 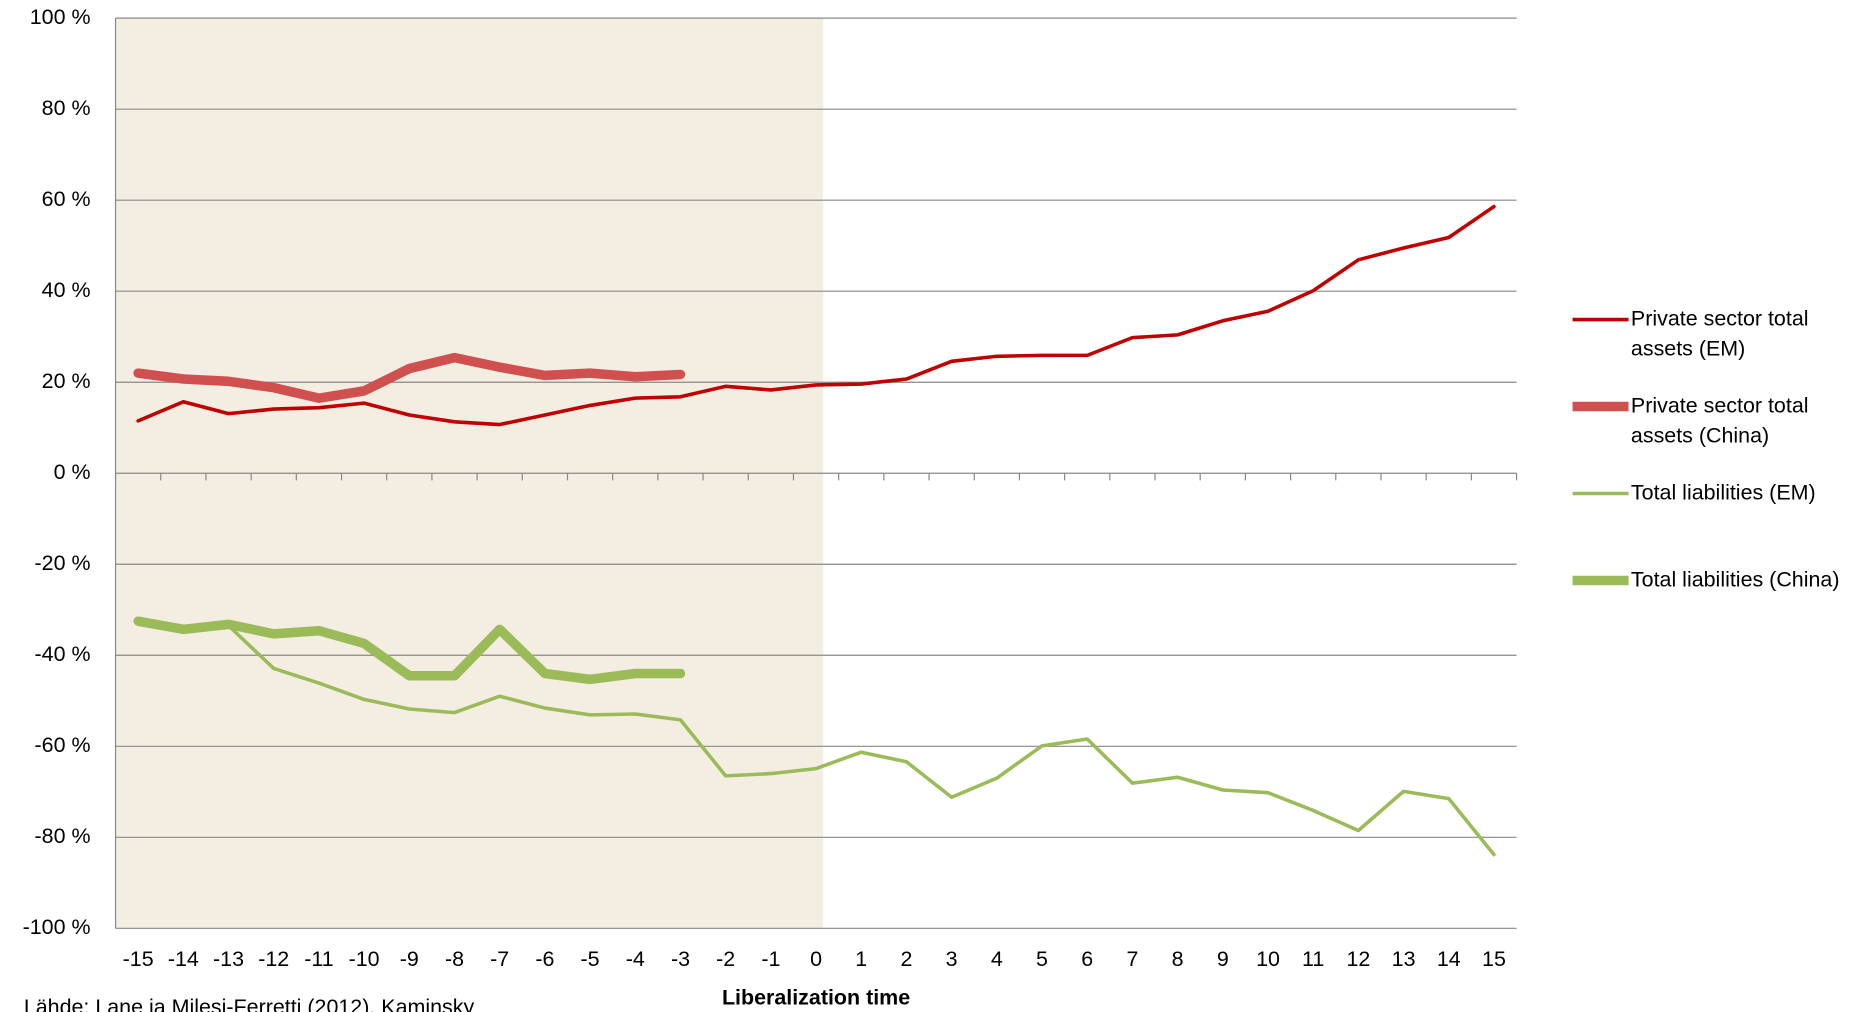 What do you see at coordinates (1358, 959) in the screenshot?
I see `x-tick-label: 12` at bounding box center [1358, 959].